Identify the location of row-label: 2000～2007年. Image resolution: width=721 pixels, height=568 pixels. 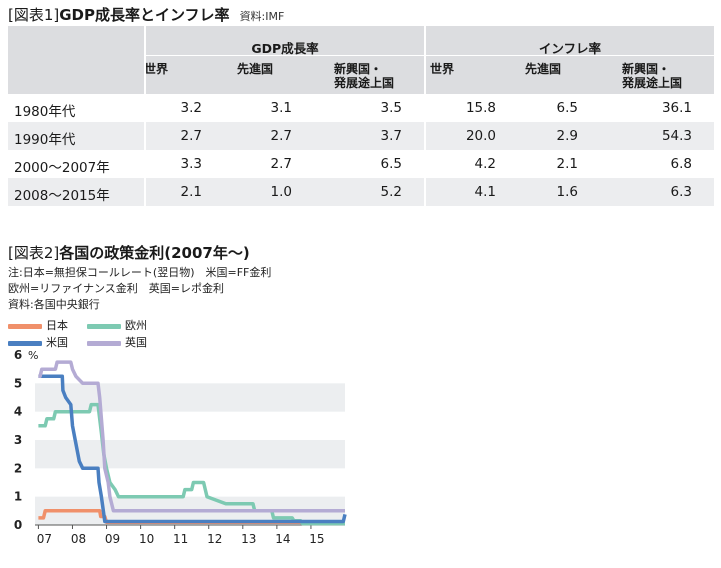
(62, 168).